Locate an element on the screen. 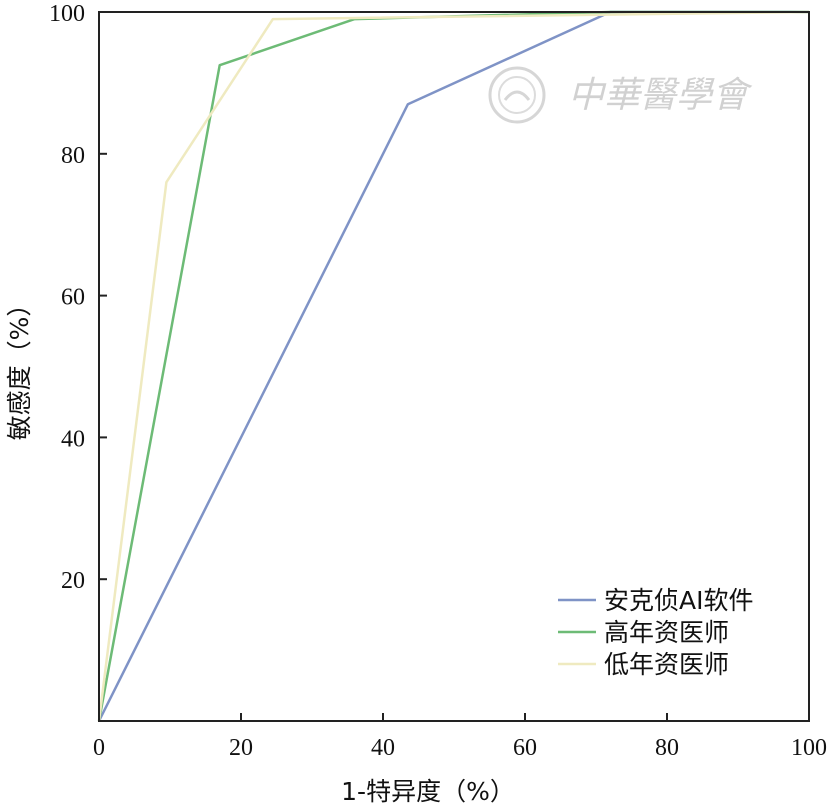 The width and height of the screenshot is (827, 811). y-axis: 20 40 60 80 100 is located at coordinates (78, 297).